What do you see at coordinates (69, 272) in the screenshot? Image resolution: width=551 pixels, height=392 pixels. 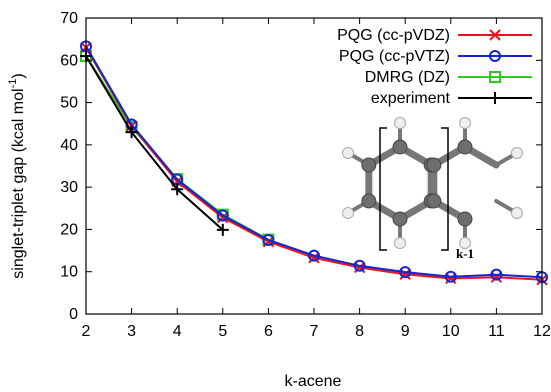 I see `y-tick-label-1: 10` at bounding box center [69, 272].